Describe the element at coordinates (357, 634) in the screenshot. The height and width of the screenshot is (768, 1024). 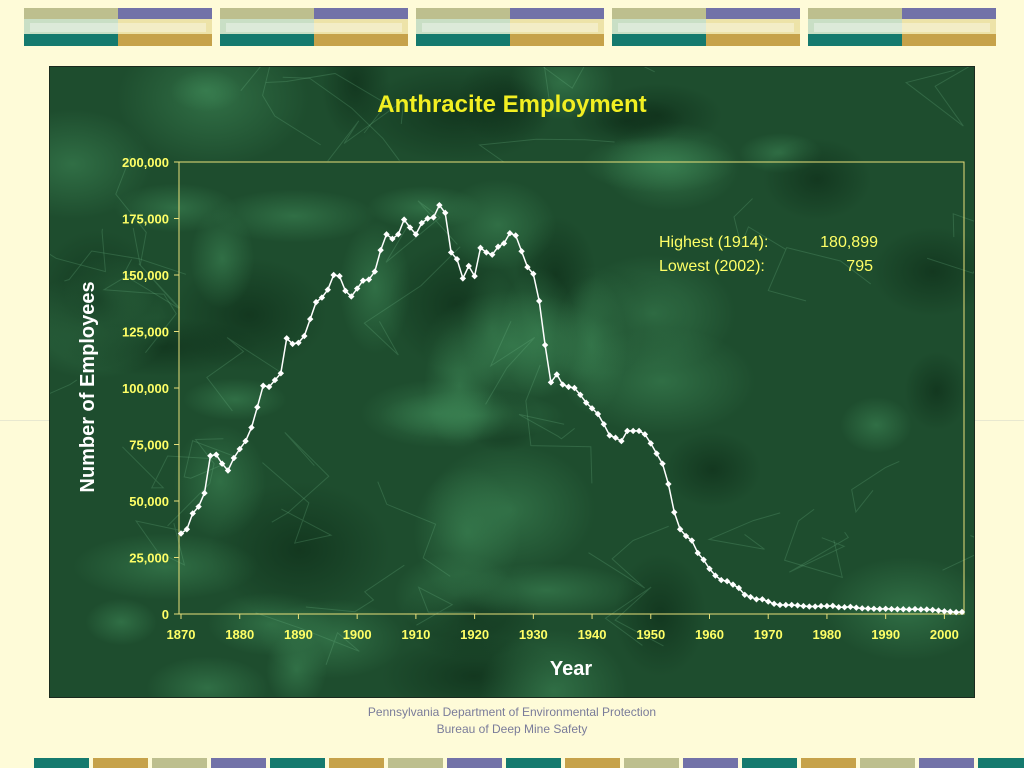
I see `x-tick-label: 1900` at that location.